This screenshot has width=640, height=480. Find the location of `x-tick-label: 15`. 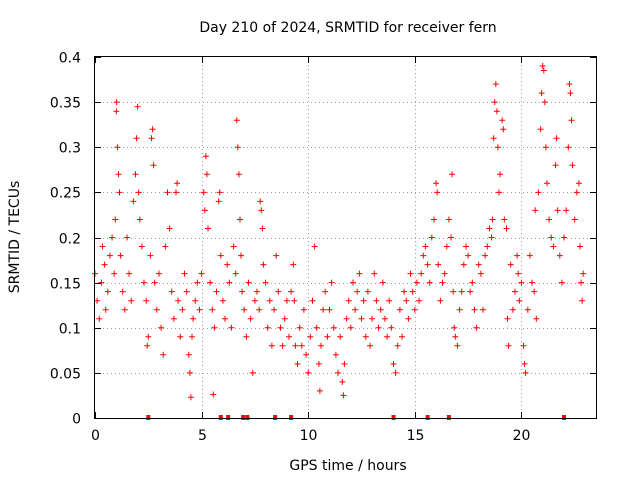

x-tick-label: 15 is located at coordinates (416, 436).